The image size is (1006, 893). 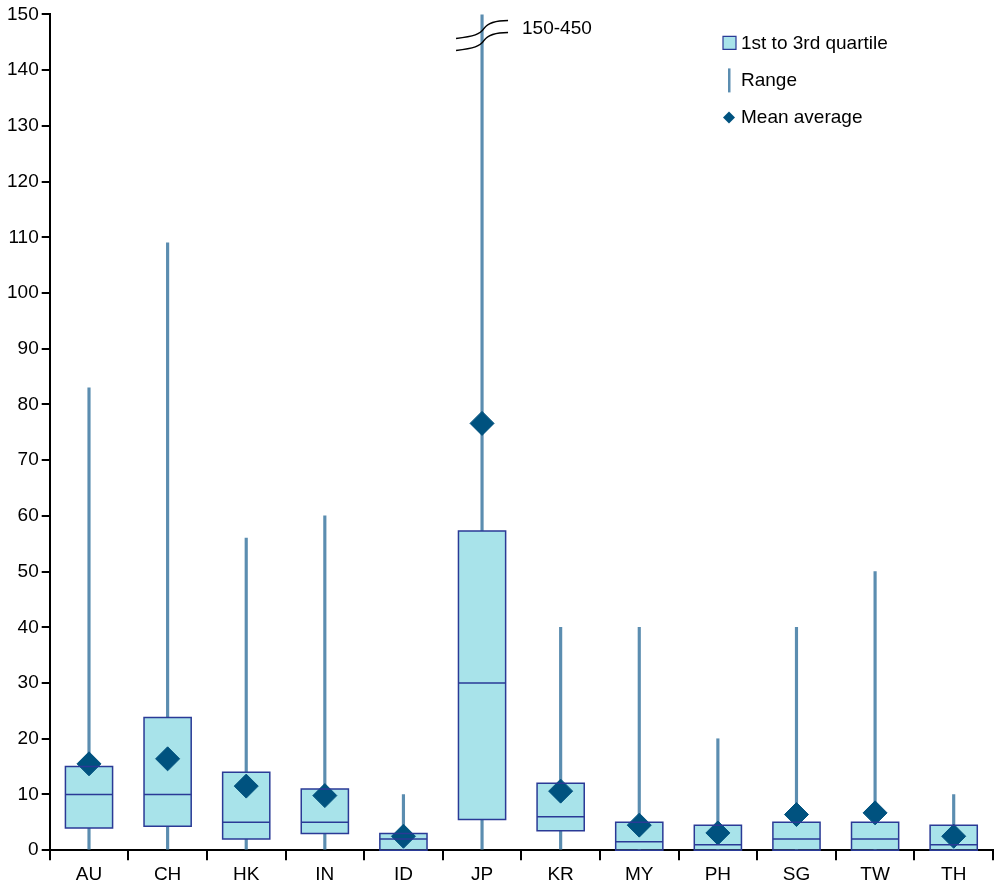 What do you see at coordinates (28, 682) in the screenshot?
I see `y-tick-label: 30` at bounding box center [28, 682].